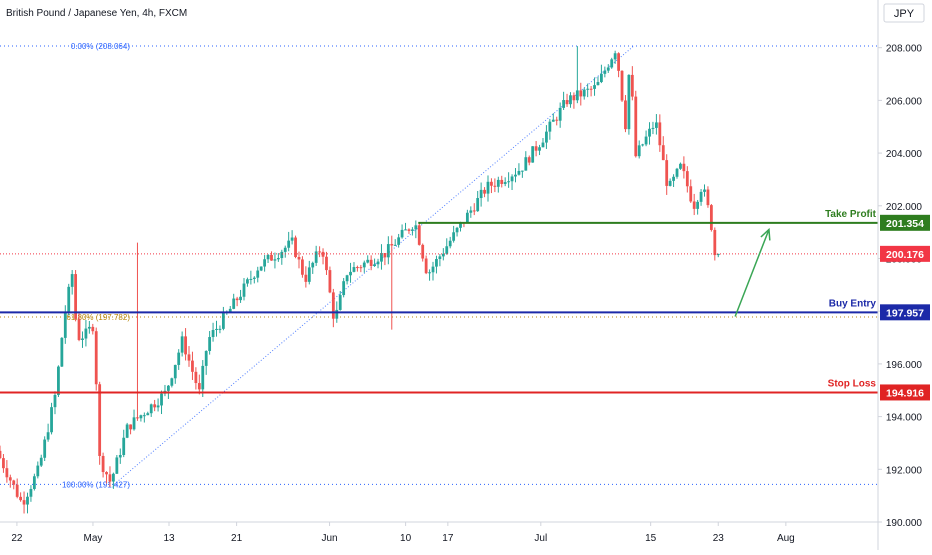  Describe the element at coordinates (904, 418) in the screenshot. I see `y-tick-label: 194.000` at that location.